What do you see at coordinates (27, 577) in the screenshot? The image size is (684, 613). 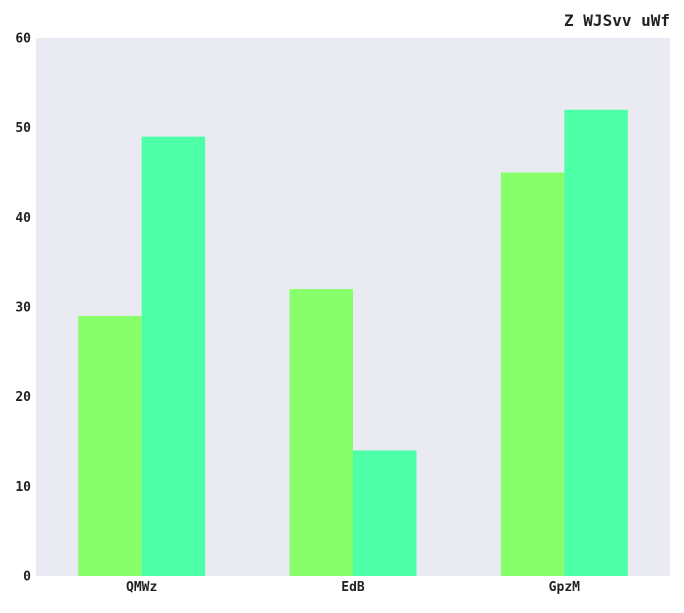 I see `y-tick-label: 0` at bounding box center [27, 577].